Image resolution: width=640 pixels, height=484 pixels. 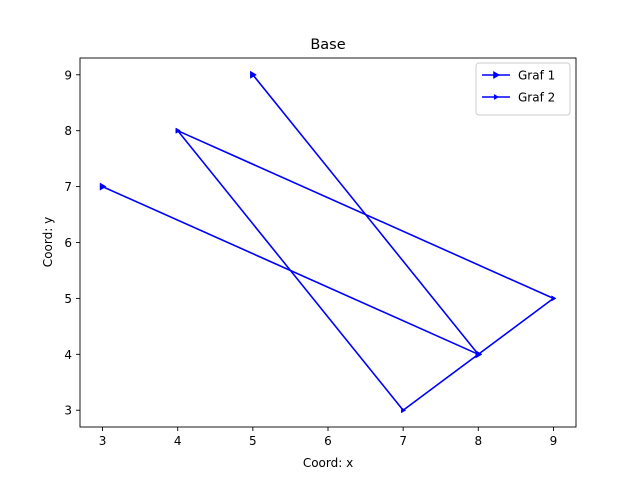 I want to click on y-tick-label-3: 3, so click(x=68, y=411).